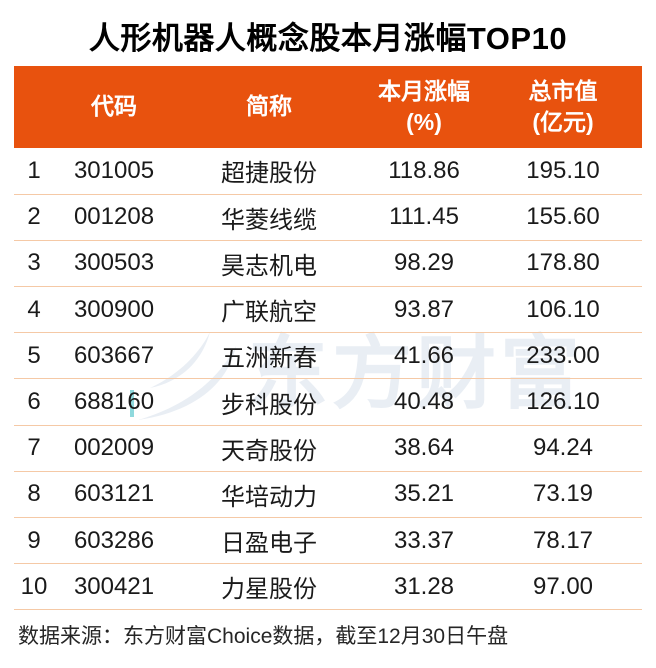 The width and height of the screenshot is (656, 668). Describe the element at coordinates (328, 402) in the screenshot. I see `table-row: 6 688160 步科股份 40.48 126.10` at that location.